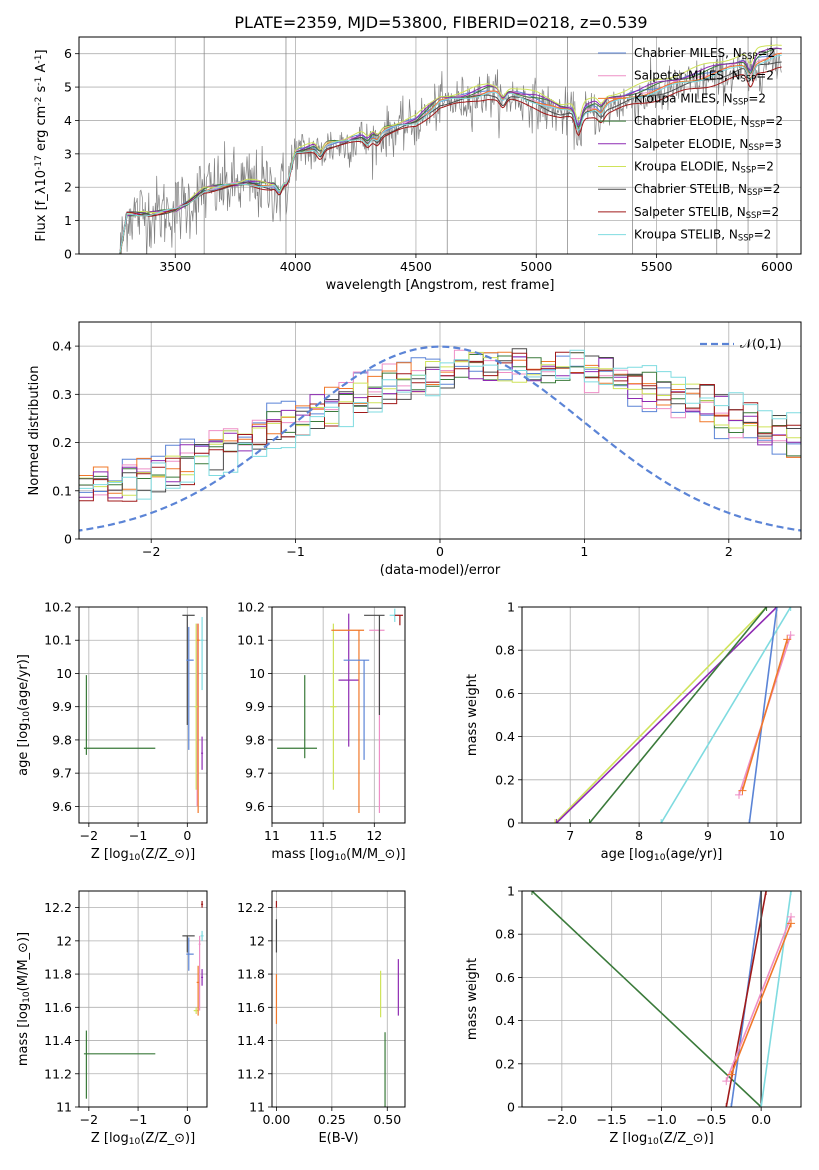 The width and height of the screenshot is (819, 1170). Describe the element at coordinates (440, 285) in the screenshot. I see `x-axis-label: wavelength [Angstrom, rest frame]` at that location.